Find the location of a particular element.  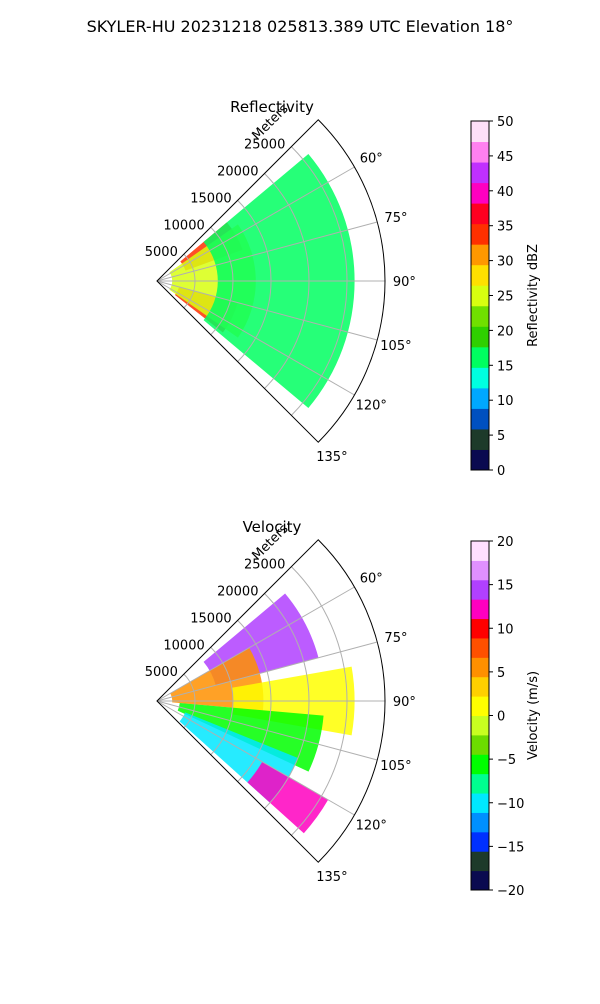

reflectivity-range-tick-label: 20000 is located at coordinates (237, 172).